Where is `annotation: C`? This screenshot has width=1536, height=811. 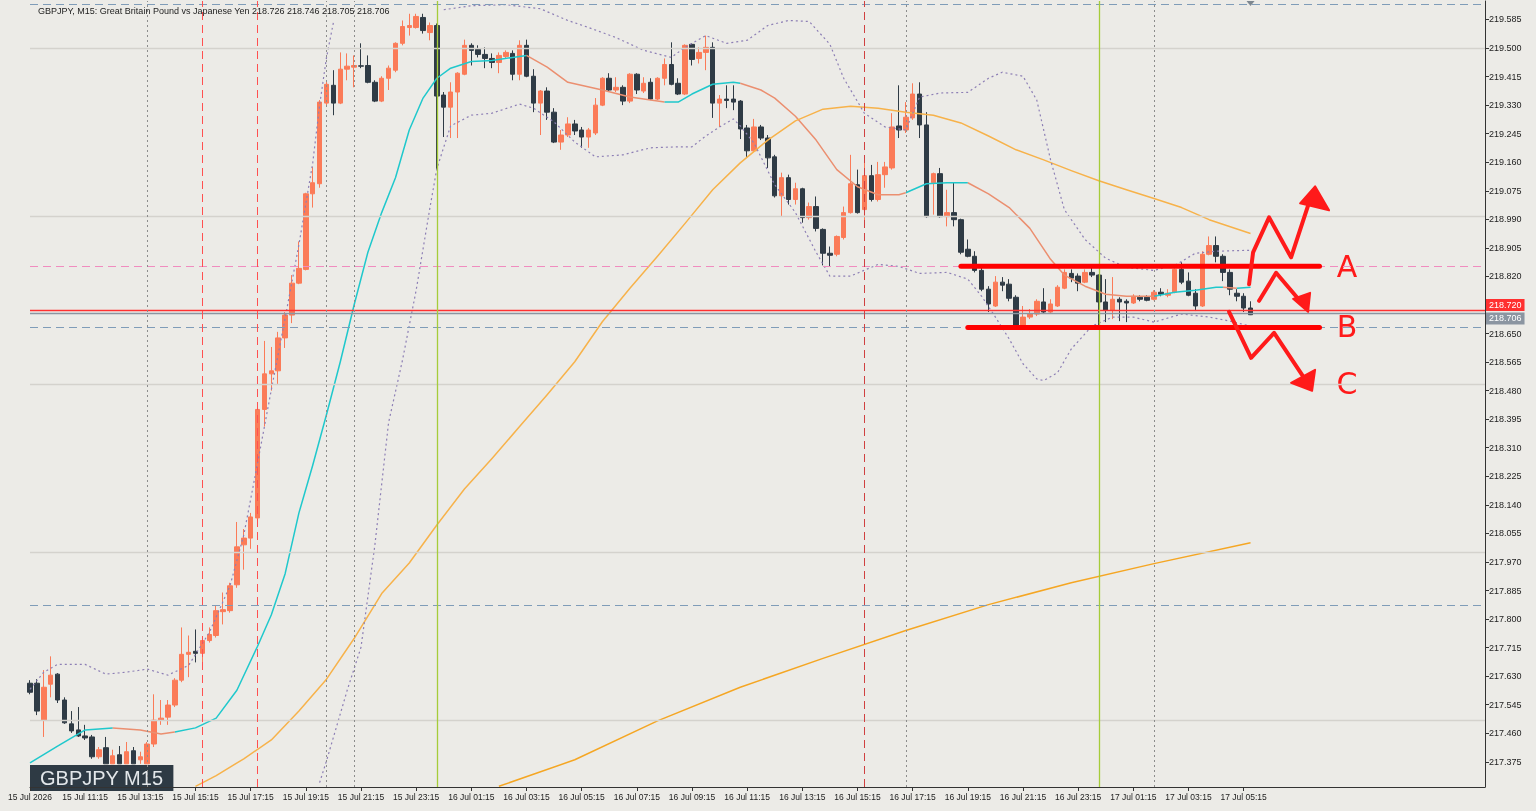
annotation: C is located at coordinates (1347, 384).